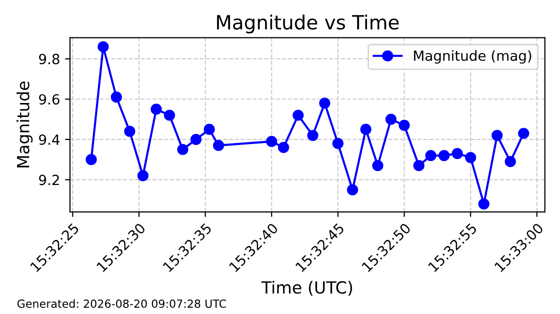 Image resolution: width=560 pixels, height=314 pixels. What do you see at coordinates (49, 139) in the screenshot?
I see `y-tick-label: 9.4` at bounding box center [49, 139].